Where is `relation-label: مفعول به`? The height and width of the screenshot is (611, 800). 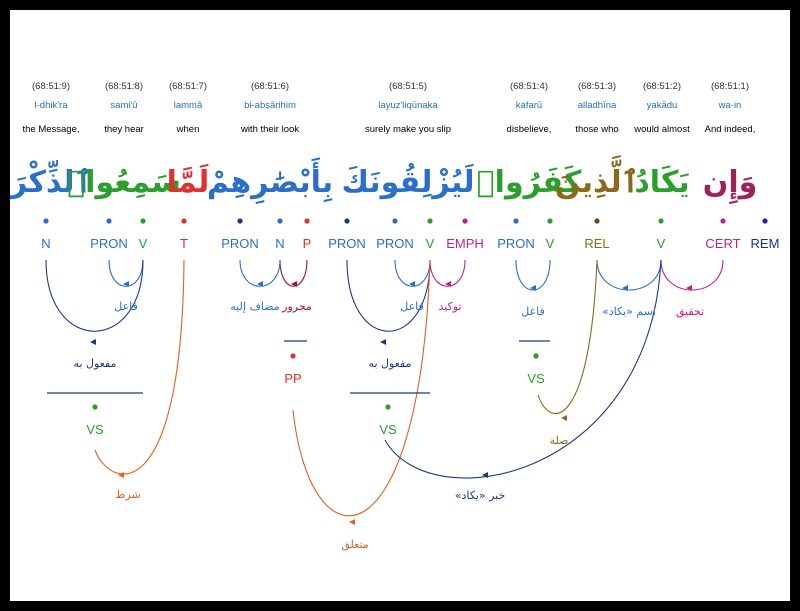
relation-label: مفعول به is located at coordinates (95, 363).